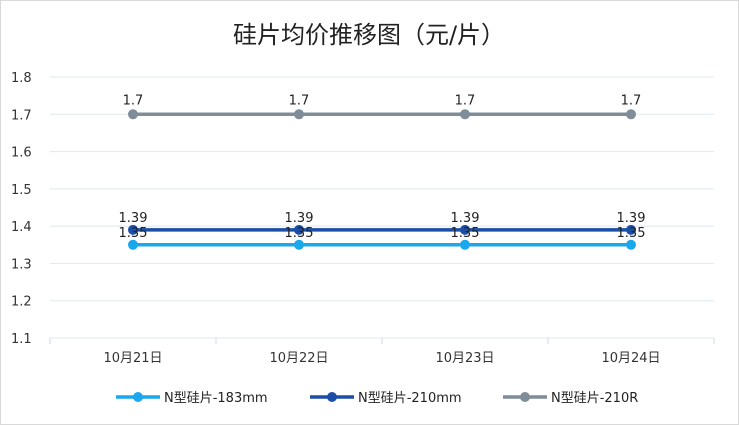 The image size is (739, 425). What do you see at coordinates (381, 358) in the screenshot?
I see `x-axis-ticks: 10月21日 10月22日 10月23日 10月24日` at bounding box center [381, 358].